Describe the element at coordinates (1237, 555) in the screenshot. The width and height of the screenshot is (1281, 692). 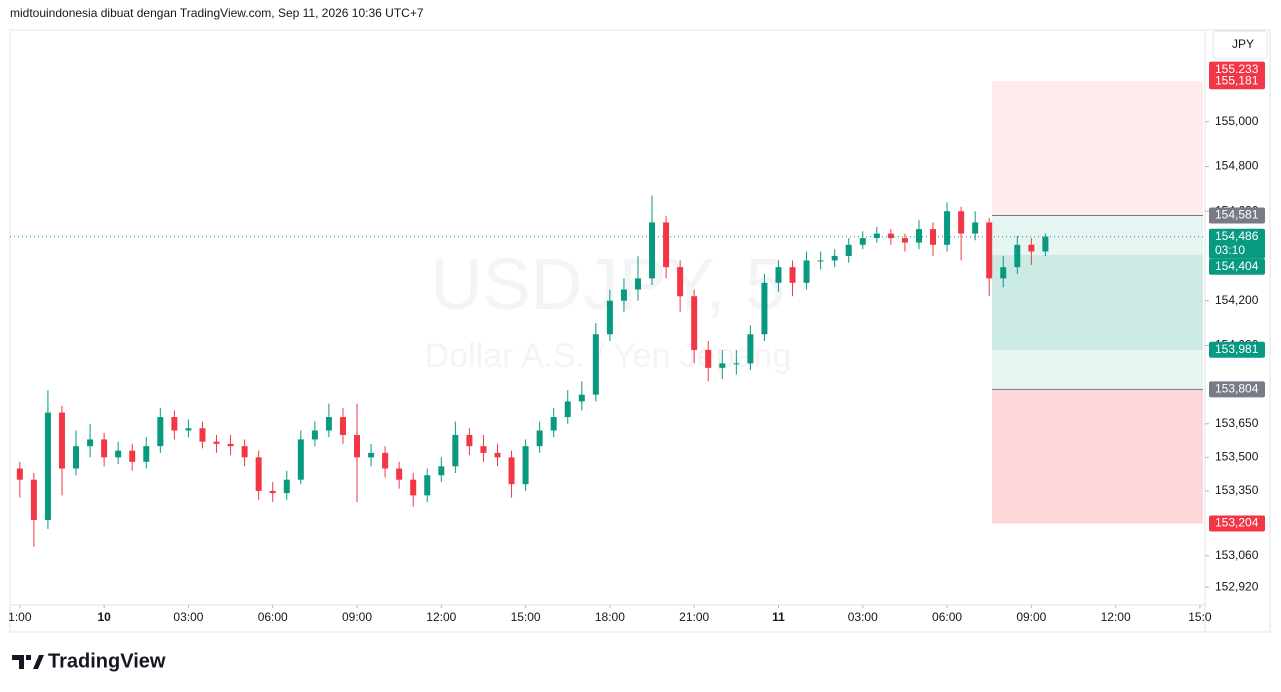
I see `y-tick-label: 153,060` at that location.